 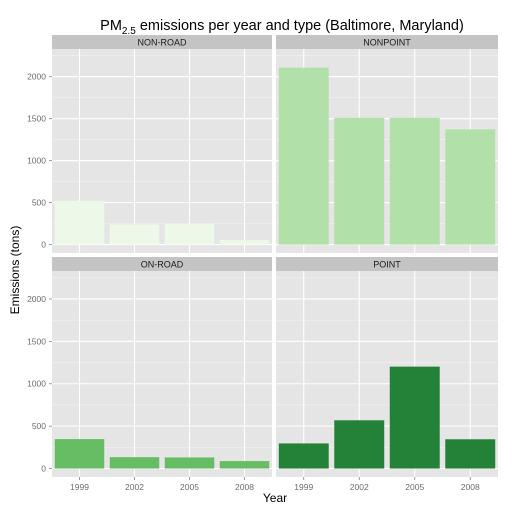 I want to click on bar-non-road-2002, so click(x=134, y=234).